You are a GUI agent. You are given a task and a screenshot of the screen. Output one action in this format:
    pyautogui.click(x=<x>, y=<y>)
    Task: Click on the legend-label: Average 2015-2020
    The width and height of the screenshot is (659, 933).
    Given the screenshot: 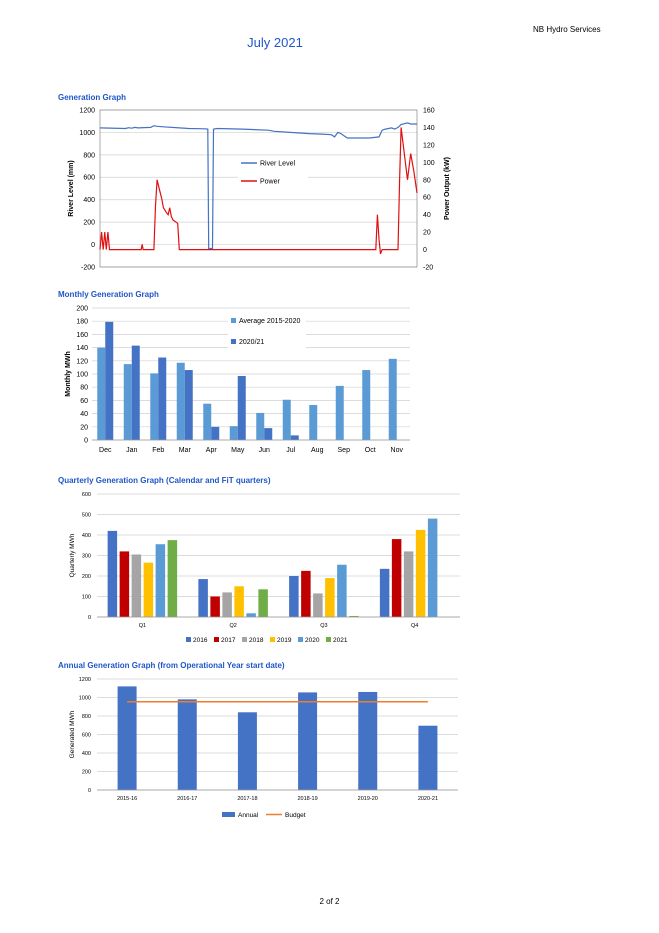 What is the action you would take?
    pyautogui.click(x=269, y=321)
    